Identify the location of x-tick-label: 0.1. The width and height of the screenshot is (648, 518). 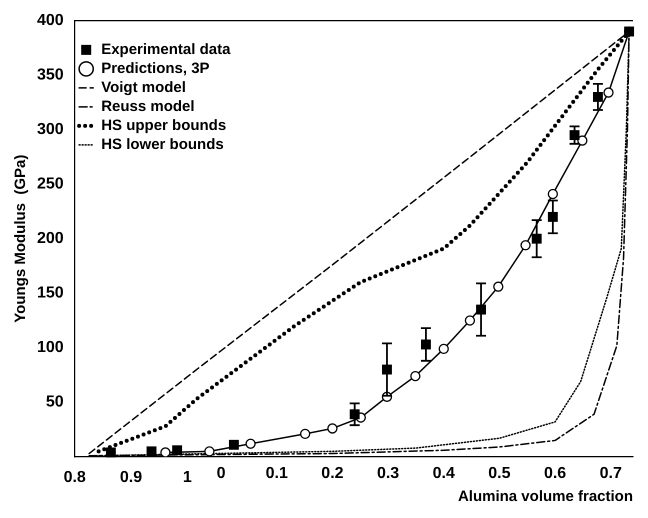
(277, 473).